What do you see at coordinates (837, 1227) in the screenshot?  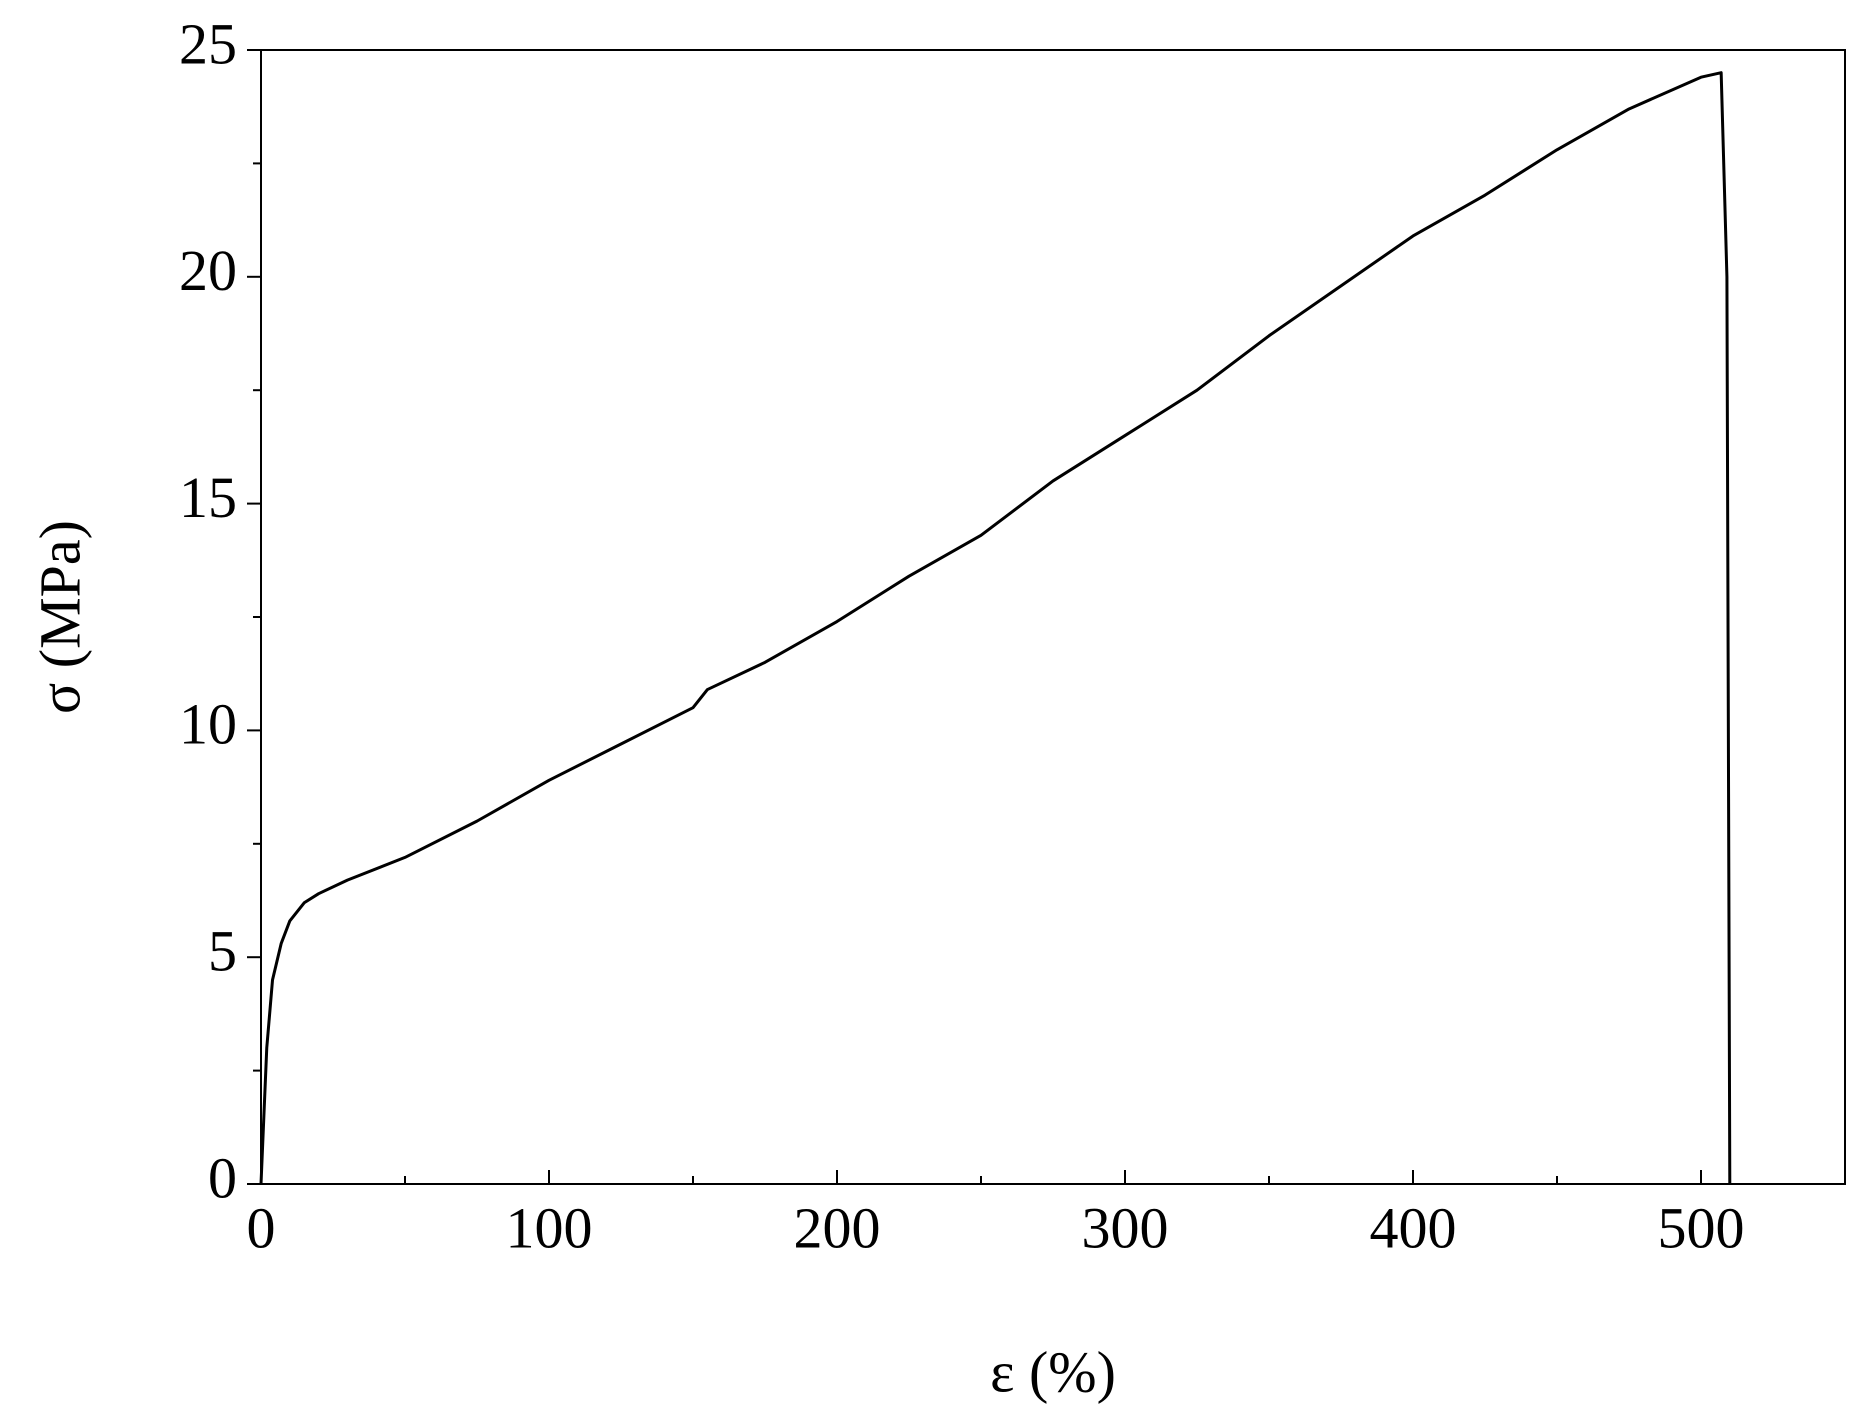 I see `x-tick-label: 200` at bounding box center [837, 1227].